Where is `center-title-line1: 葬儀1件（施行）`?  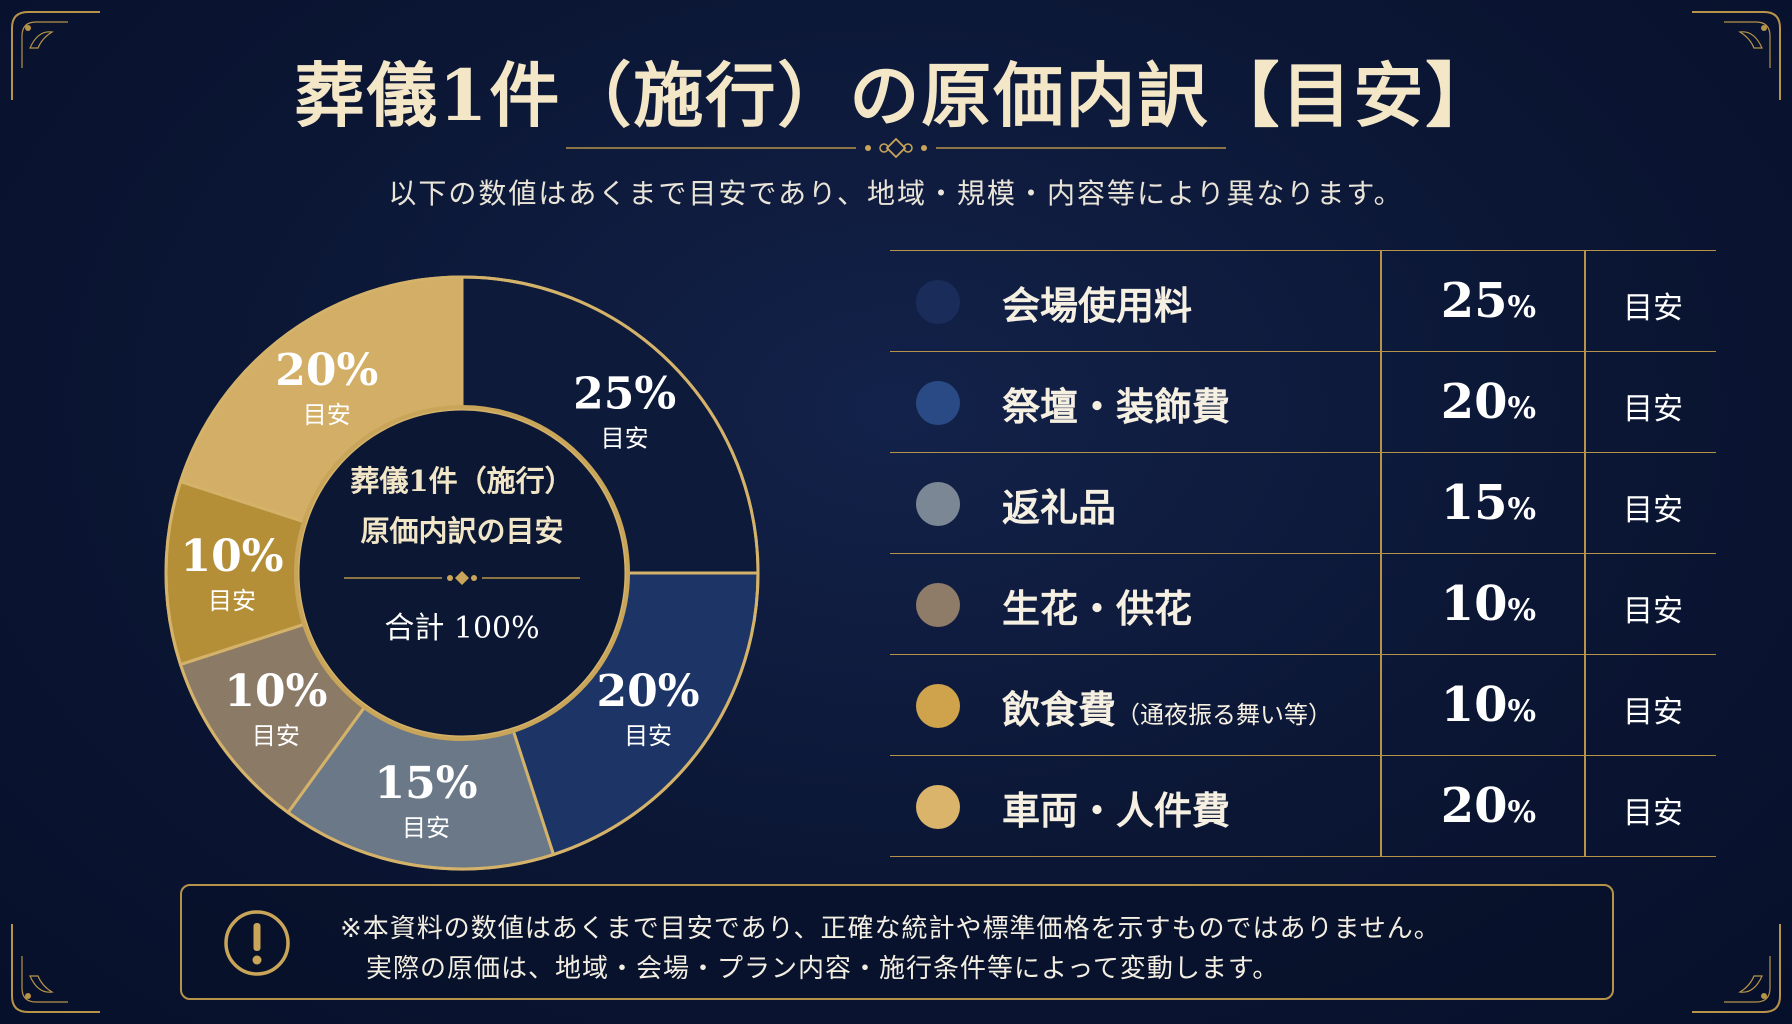
center-title-line1: 葬儀1件（施行） is located at coordinates (461, 481).